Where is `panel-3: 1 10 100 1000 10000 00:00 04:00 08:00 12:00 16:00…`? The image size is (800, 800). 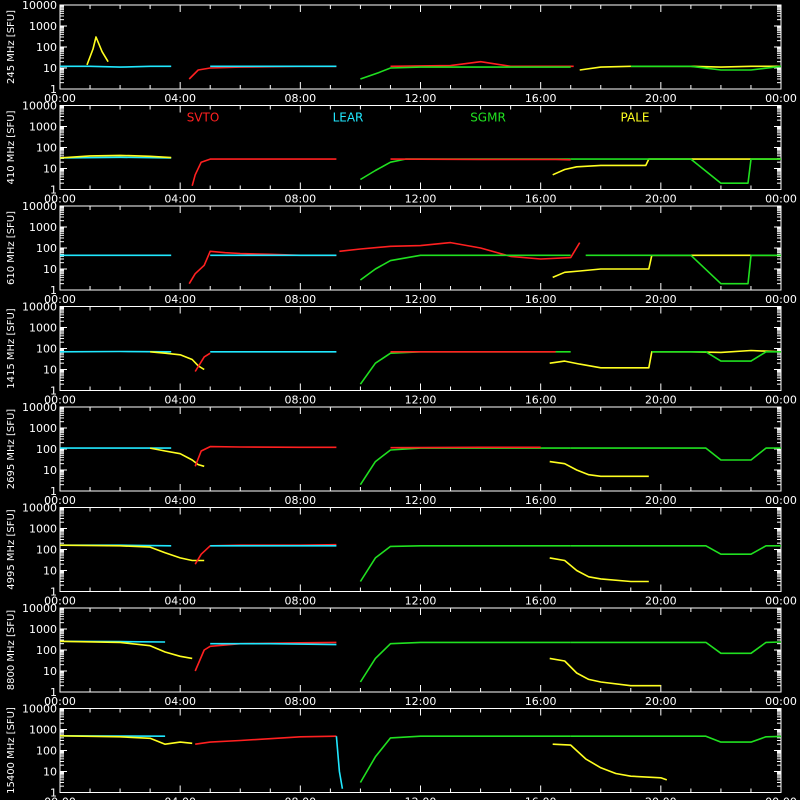 panel-3: 1 10 100 1000 10000 00:00 04:00 08:00 12:00 16:00… is located at coordinates (401, 354).